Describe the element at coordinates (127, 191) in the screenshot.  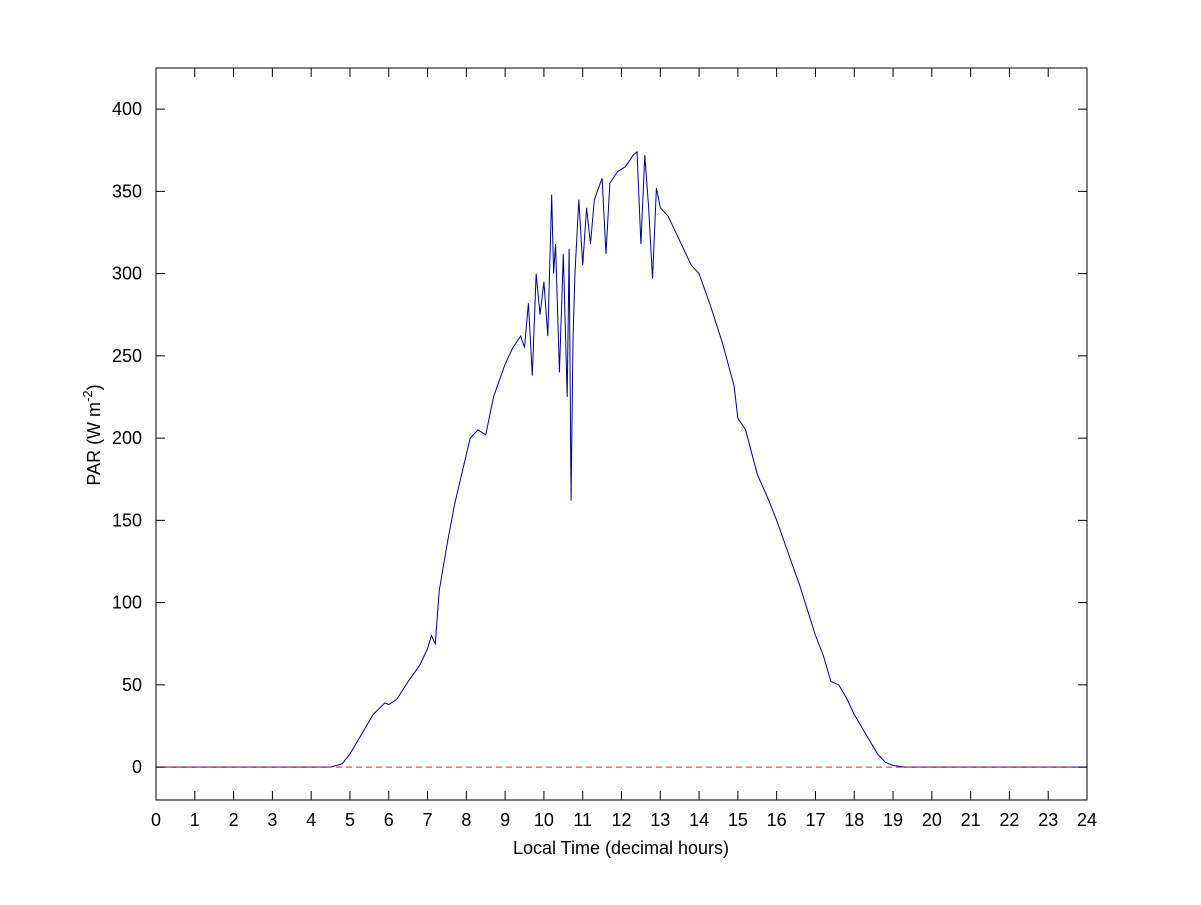
I see `y-tick-label: 350` at that location.